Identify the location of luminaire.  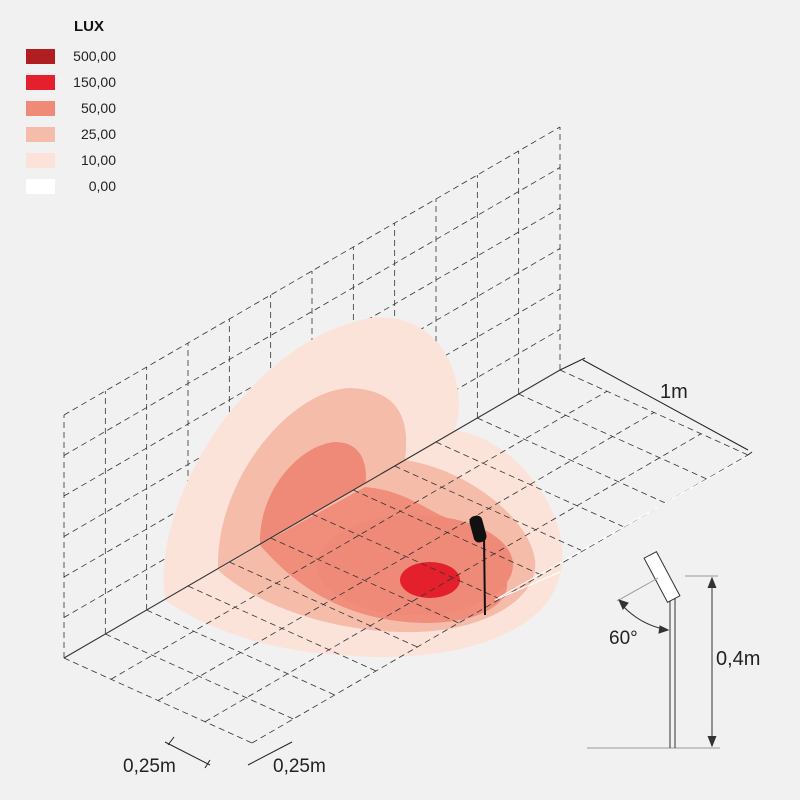
(515, 565).